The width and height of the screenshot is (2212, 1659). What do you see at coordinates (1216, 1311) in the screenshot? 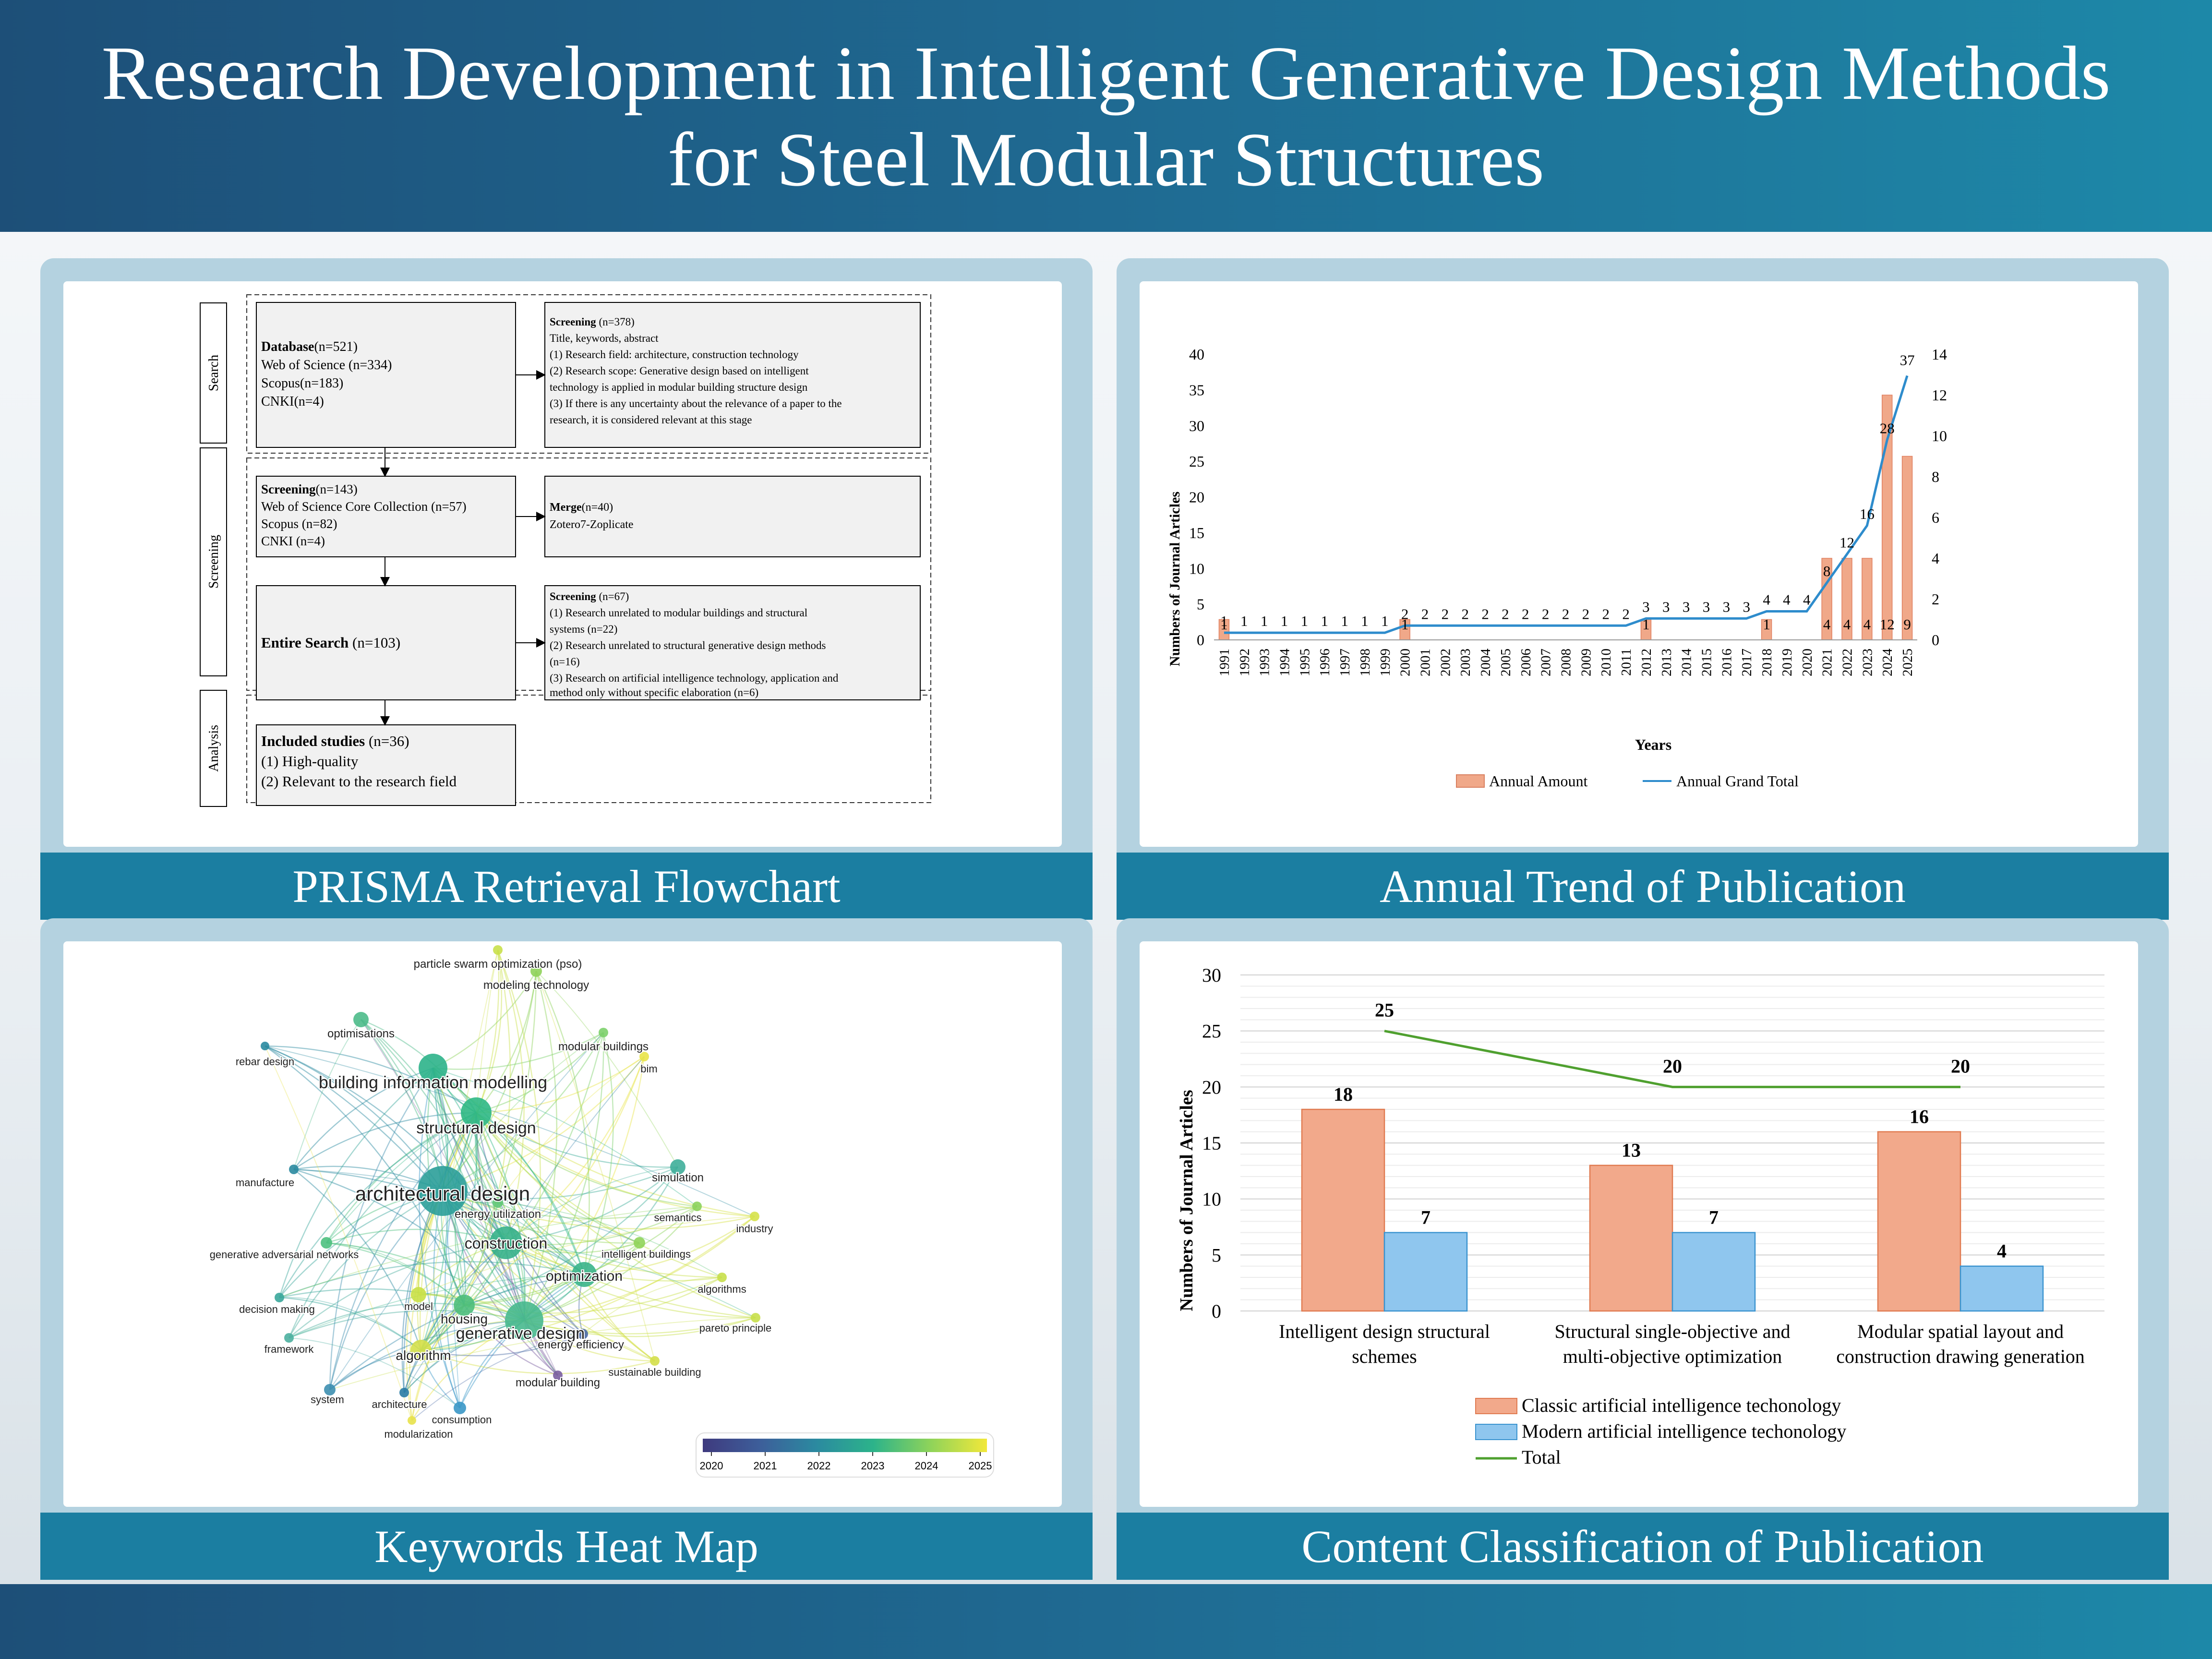
I see `content-y-tick-label: 0` at bounding box center [1216, 1311].